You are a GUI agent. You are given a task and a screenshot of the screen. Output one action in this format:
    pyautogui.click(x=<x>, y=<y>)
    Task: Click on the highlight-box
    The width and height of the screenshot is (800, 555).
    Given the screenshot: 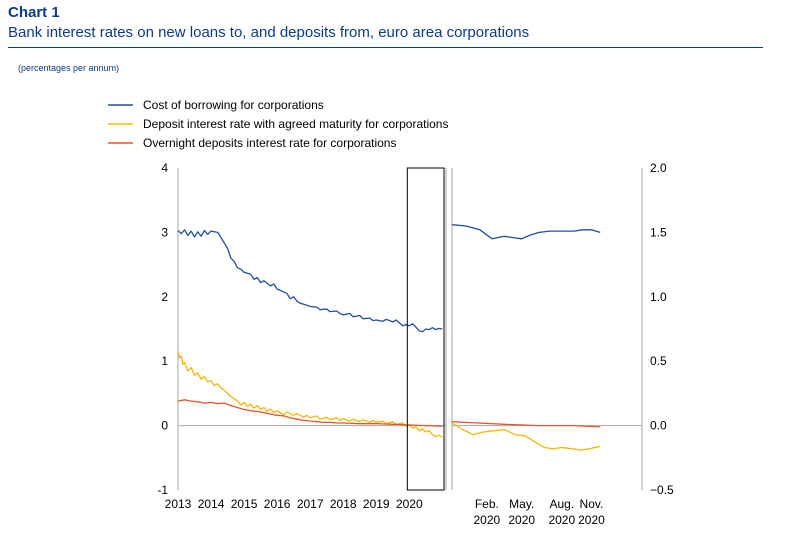 What is the action you would take?
    pyautogui.click(x=425, y=329)
    